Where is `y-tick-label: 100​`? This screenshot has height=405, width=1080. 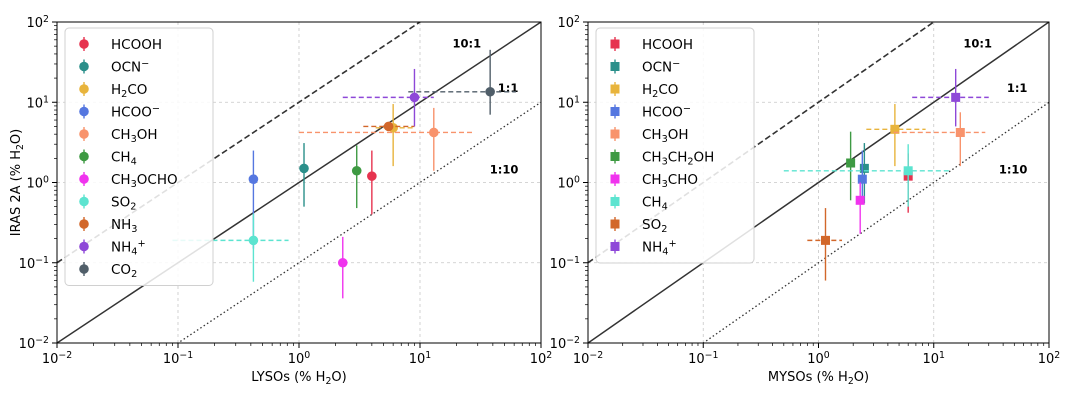
y-tick-label: 100​ is located at coordinates (569, 183).